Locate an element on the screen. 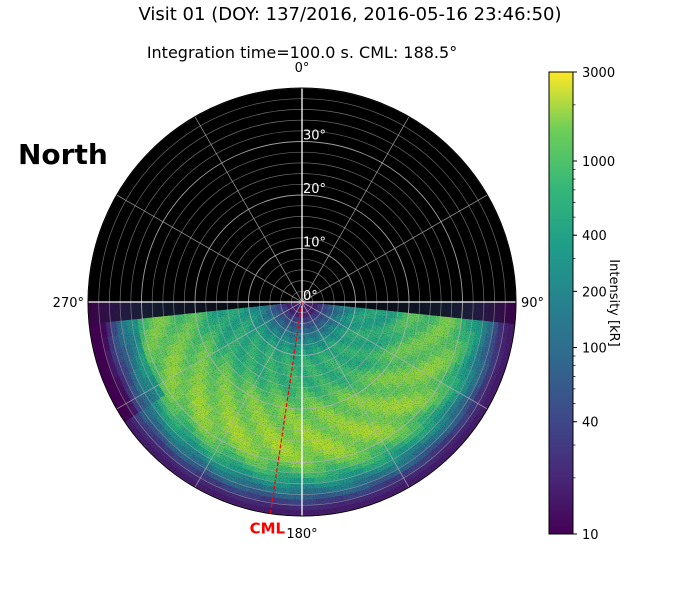  hemisphere-label: North is located at coordinates (63, 154).